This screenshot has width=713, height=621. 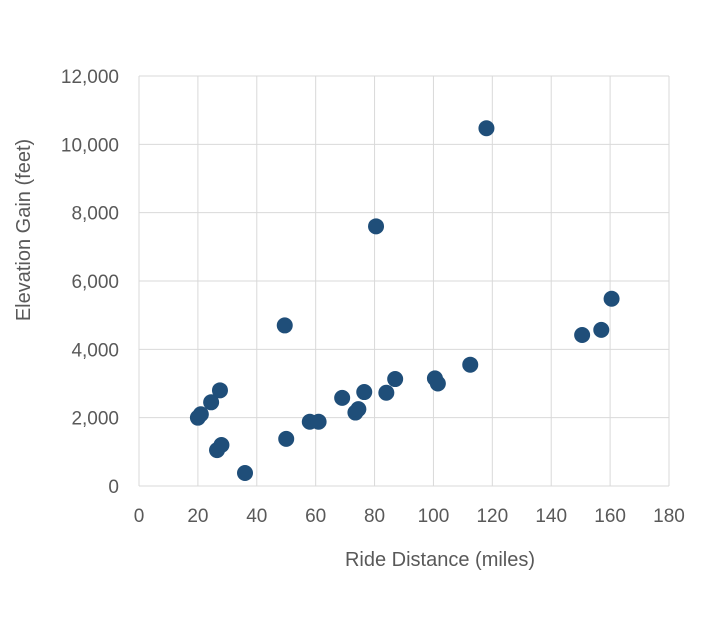 I want to click on x-tick-label: 140, so click(x=551, y=516).